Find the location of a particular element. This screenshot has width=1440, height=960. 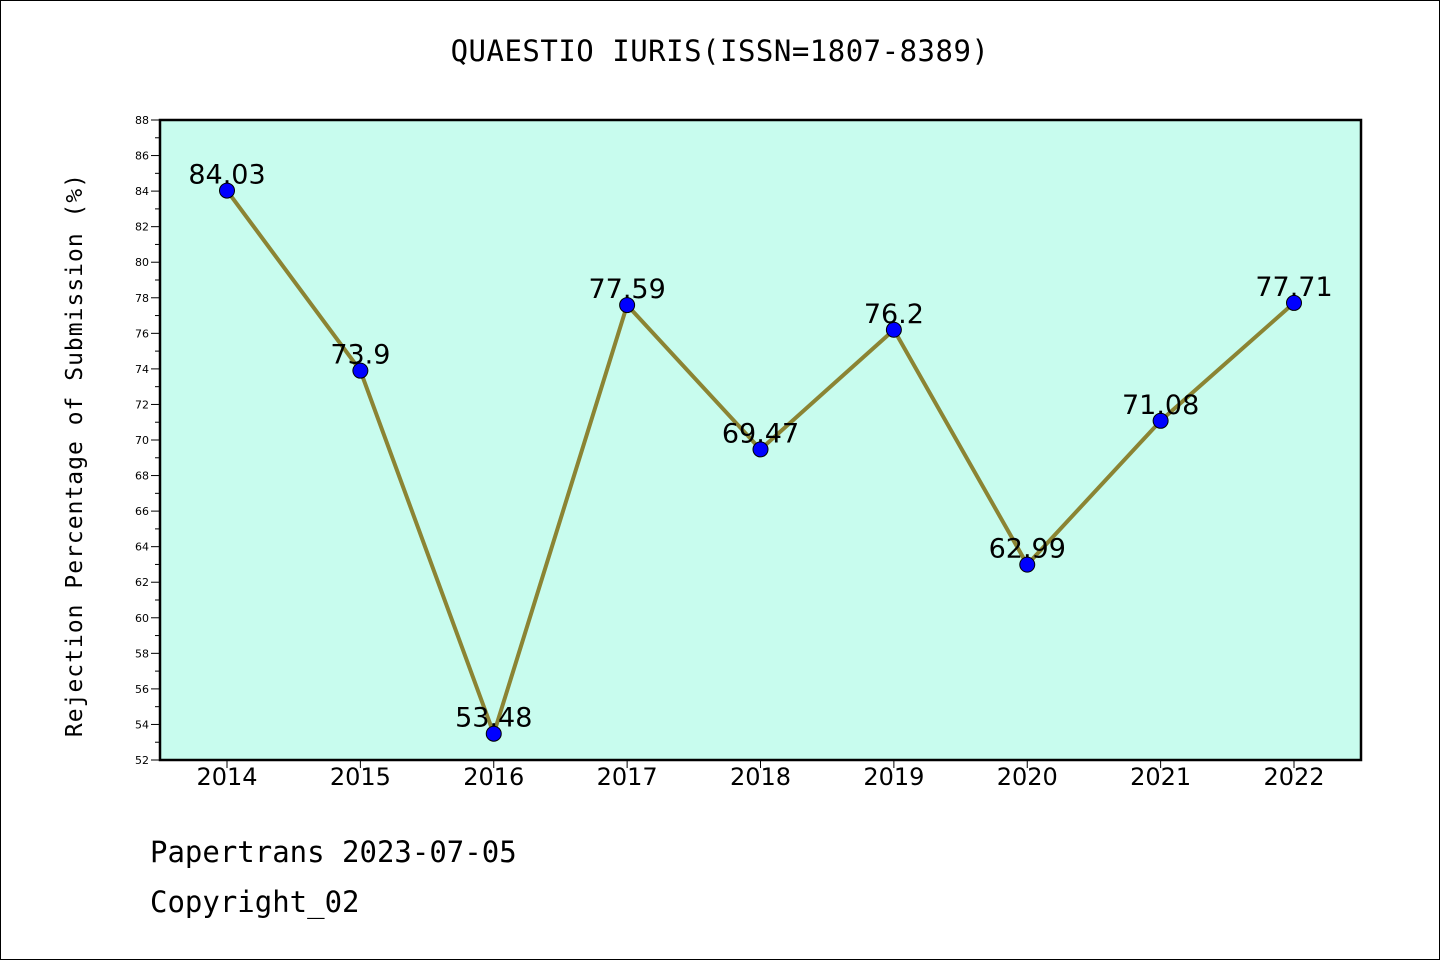

x-tick-label: 2022 is located at coordinates (1293, 777).